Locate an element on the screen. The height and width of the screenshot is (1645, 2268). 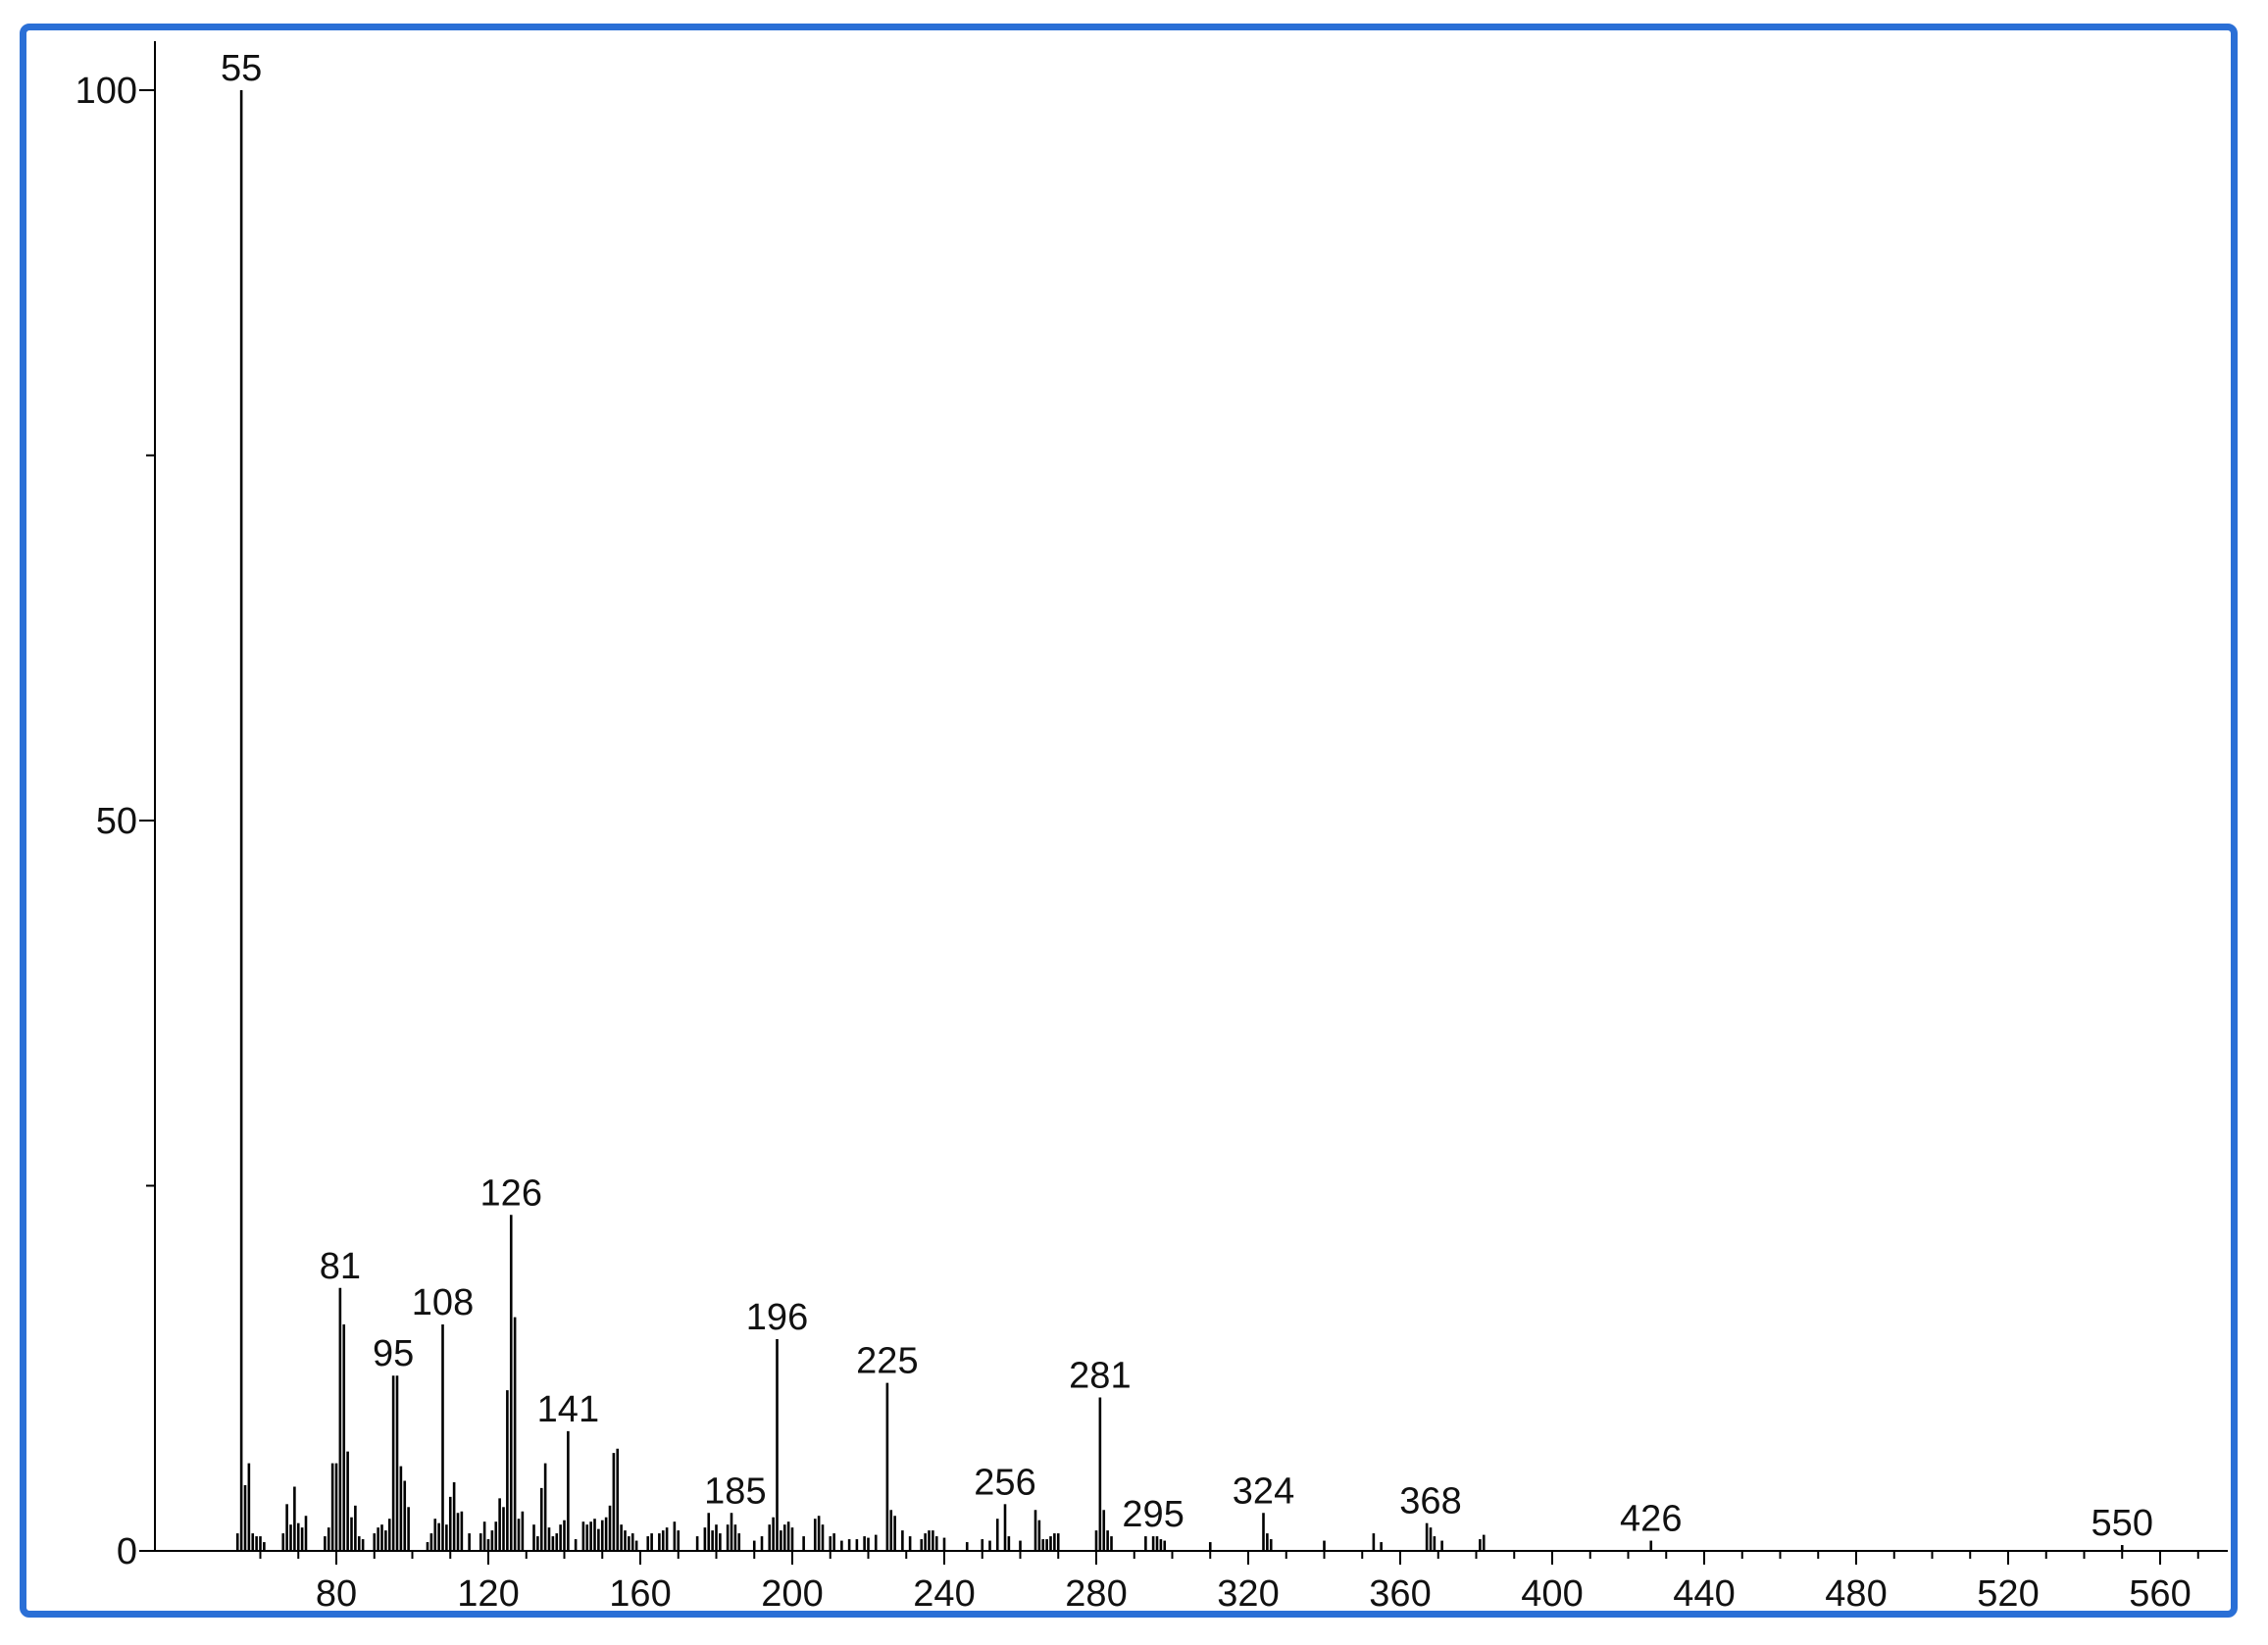
x-tick-label: 280 is located at coordinates (1096, 1594).